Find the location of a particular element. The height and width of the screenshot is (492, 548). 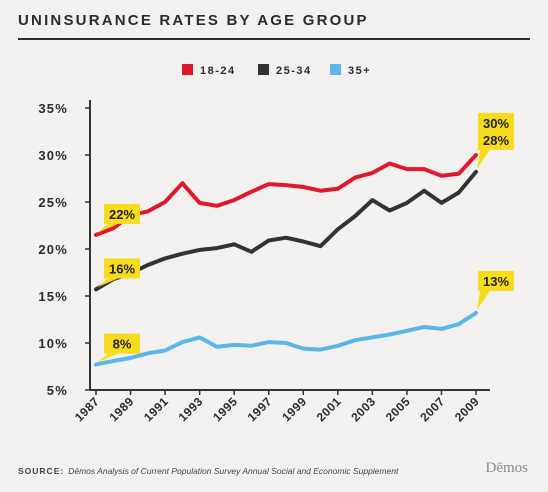

legend-label: 35+ is located at coordinates (359, 71).